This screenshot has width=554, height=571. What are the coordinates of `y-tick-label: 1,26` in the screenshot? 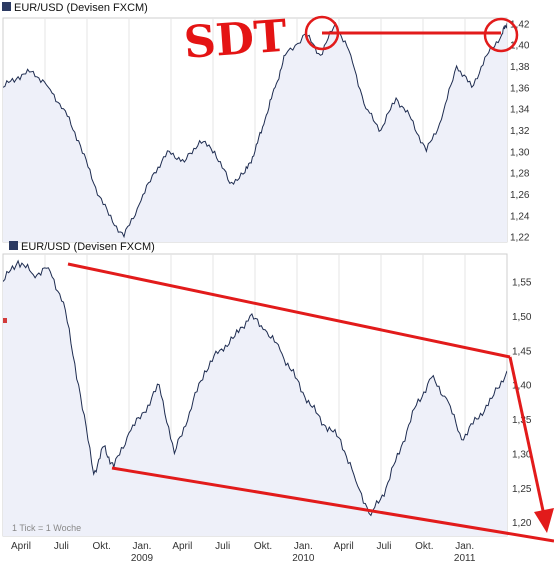 It's located at (520, 195).